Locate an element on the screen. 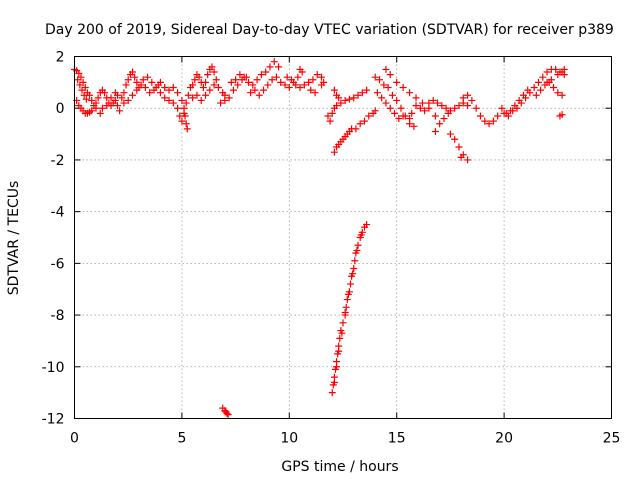 The image size is (640, 480). y-tick-label: -4 is located at coordinates (58, 213).